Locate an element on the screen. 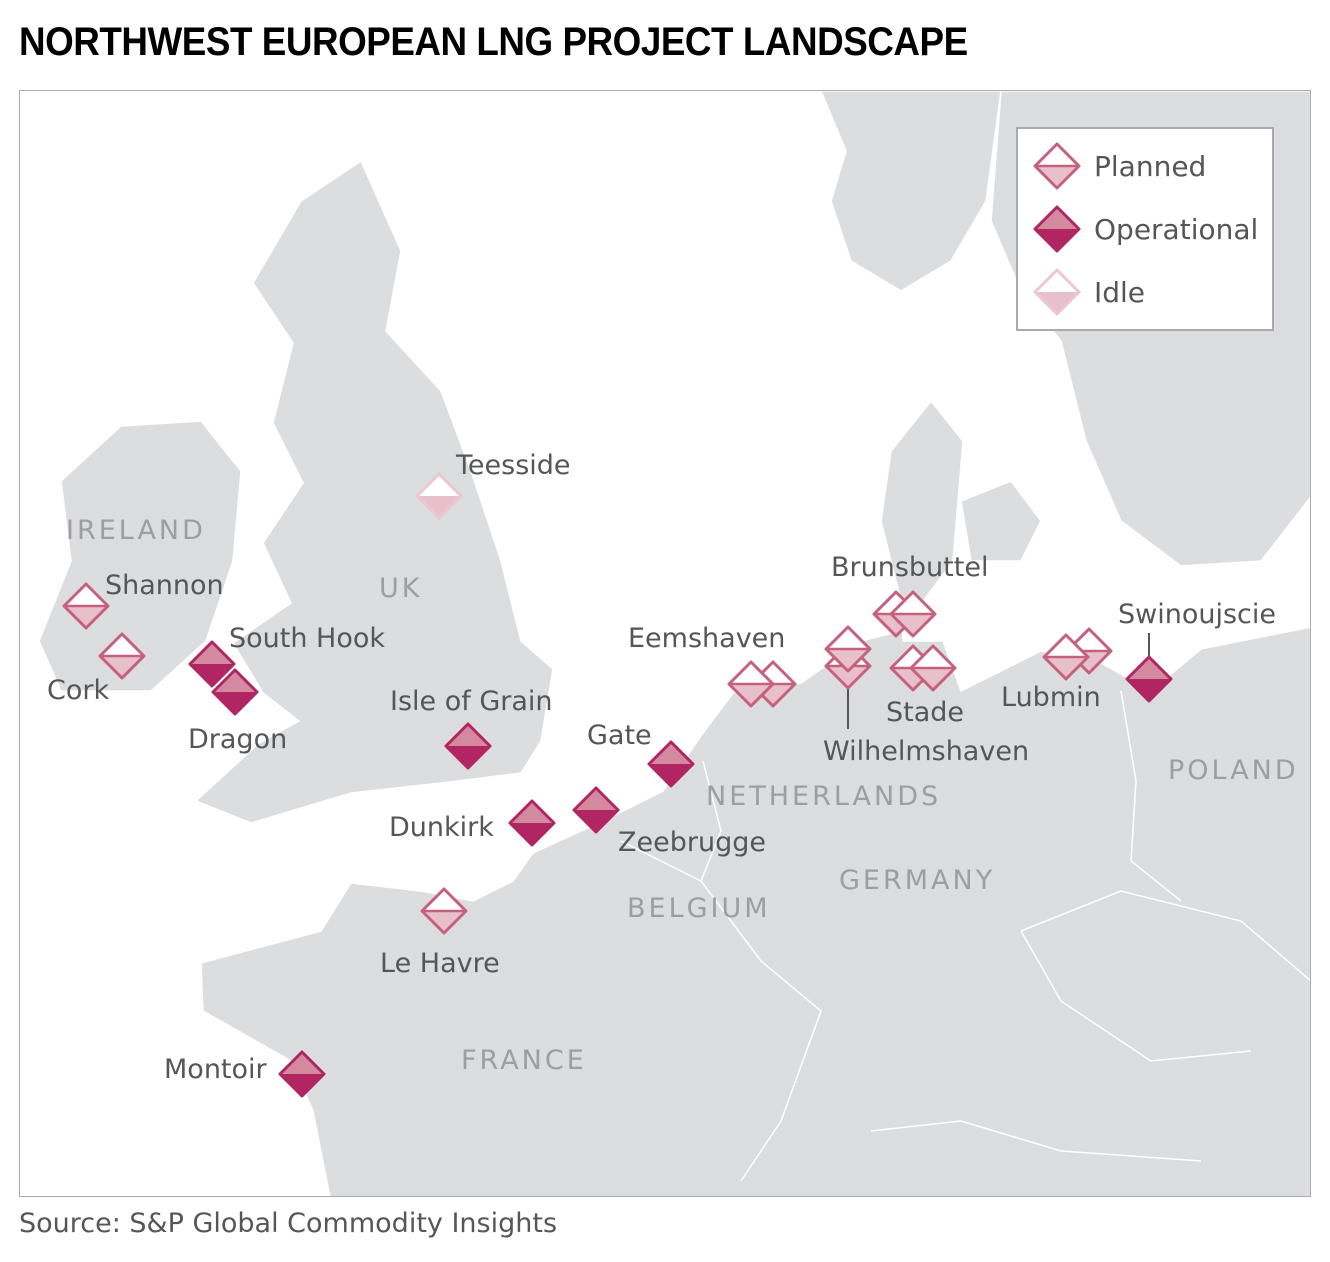  britain-land is located at coordinates (374, 491).